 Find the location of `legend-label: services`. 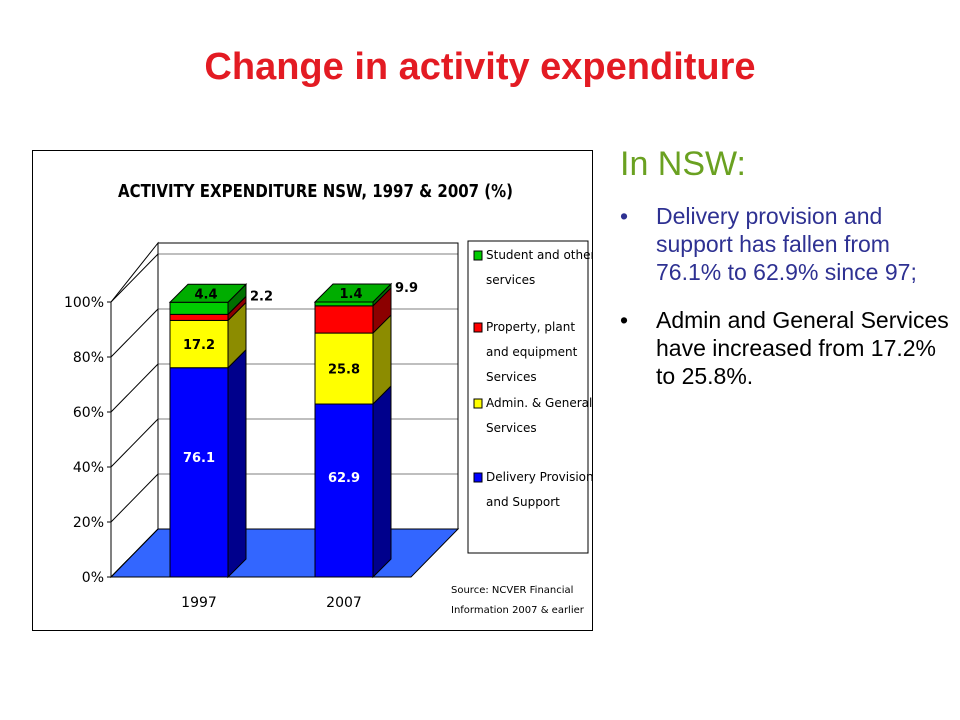

legend-label: services is located at coordinates (510, 280).